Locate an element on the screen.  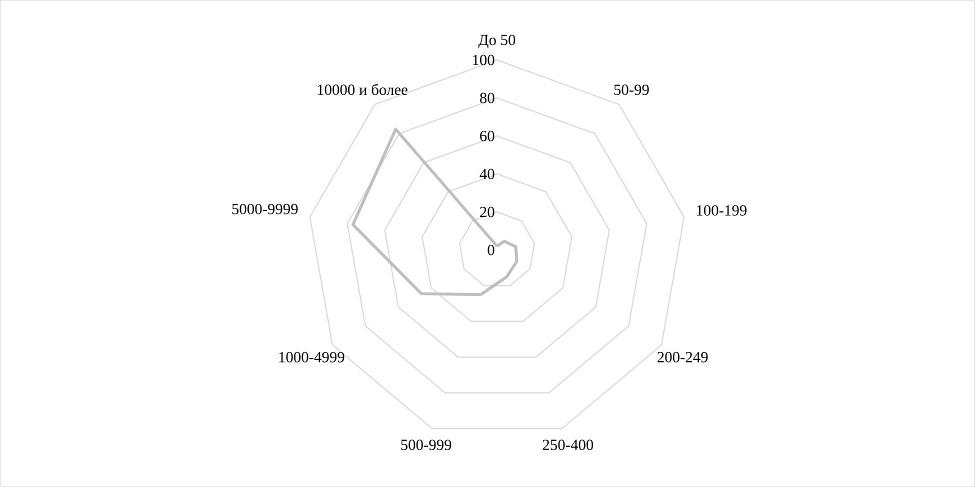
y-tick-label: 40 is located at coordinates (487, 174).